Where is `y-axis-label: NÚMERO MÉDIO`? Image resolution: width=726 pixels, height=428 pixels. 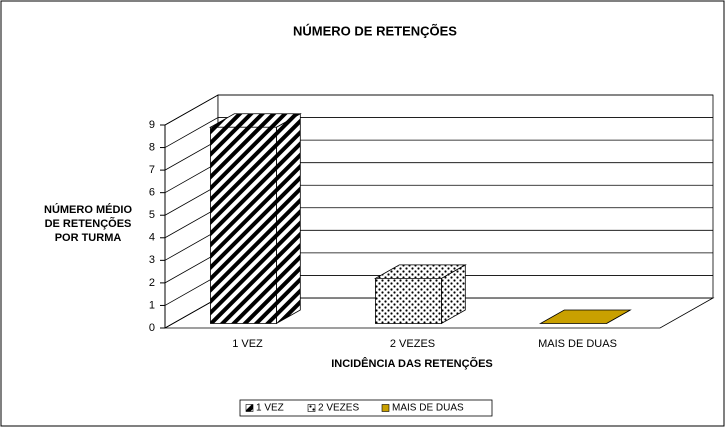 y-axis-label: NÚMERO MÉDIO is located at coordinates (88, 209).